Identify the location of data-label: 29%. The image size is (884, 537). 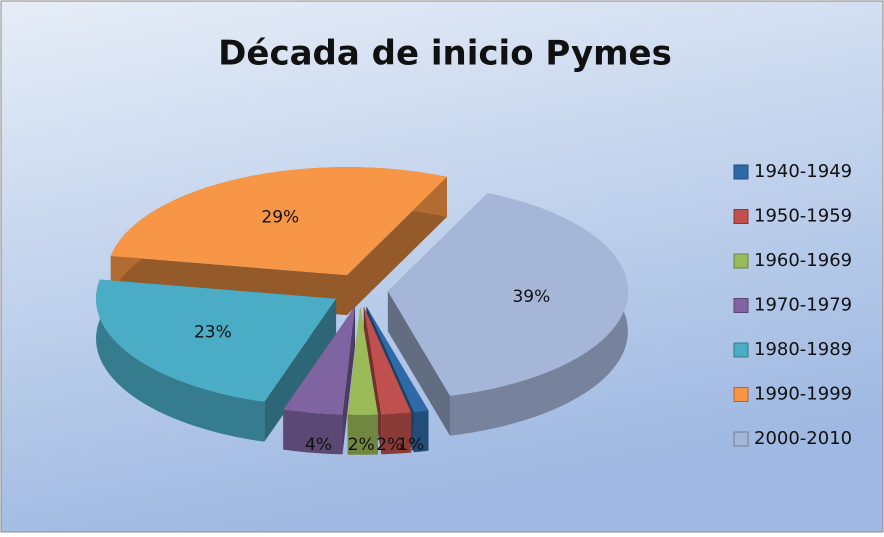
(280, 218).